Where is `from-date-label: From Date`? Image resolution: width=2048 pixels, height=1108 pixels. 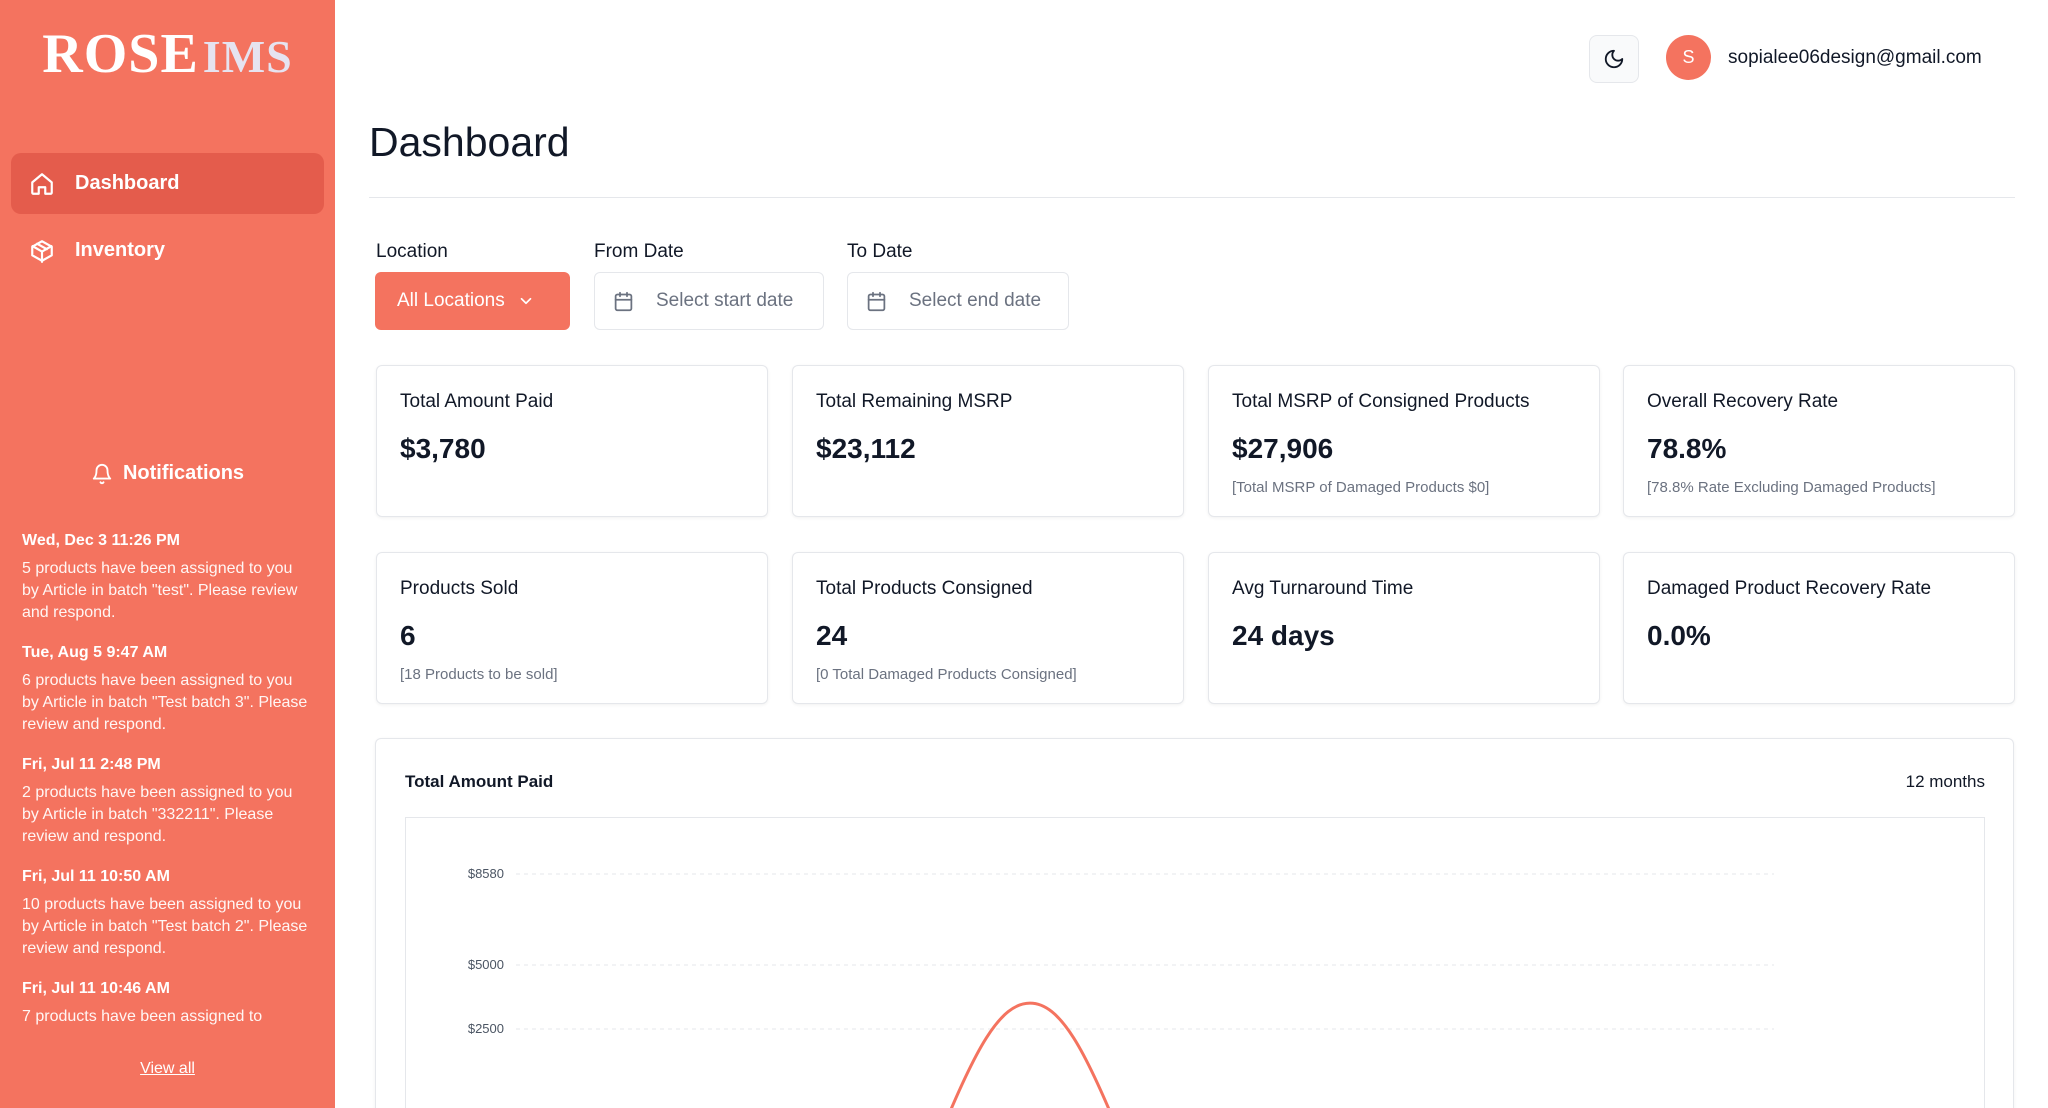
from-date-label: From Date is located at coordinates (639, 251).